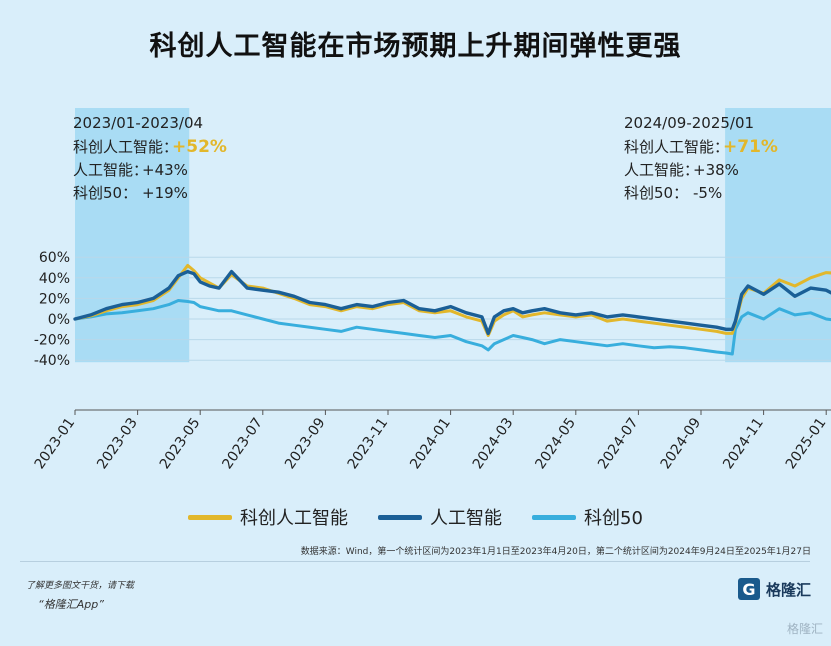 Image resolution: width=831 pixels, height=646 pixels. I want to click on series-line-kc50, so click(452, 327).